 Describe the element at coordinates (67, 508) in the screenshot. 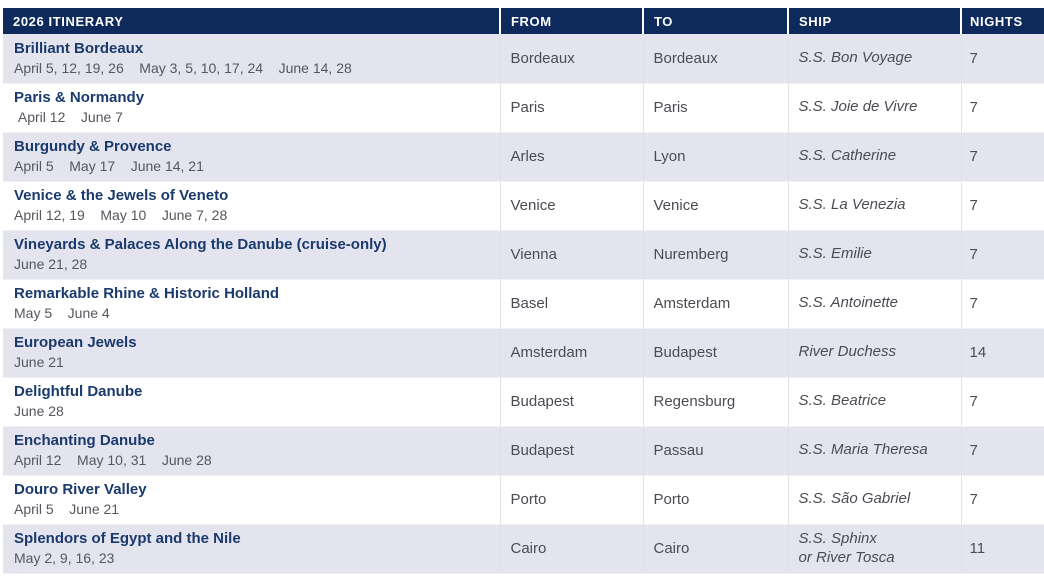

I see `itinerary-dates: April 5 June 21` at that location.